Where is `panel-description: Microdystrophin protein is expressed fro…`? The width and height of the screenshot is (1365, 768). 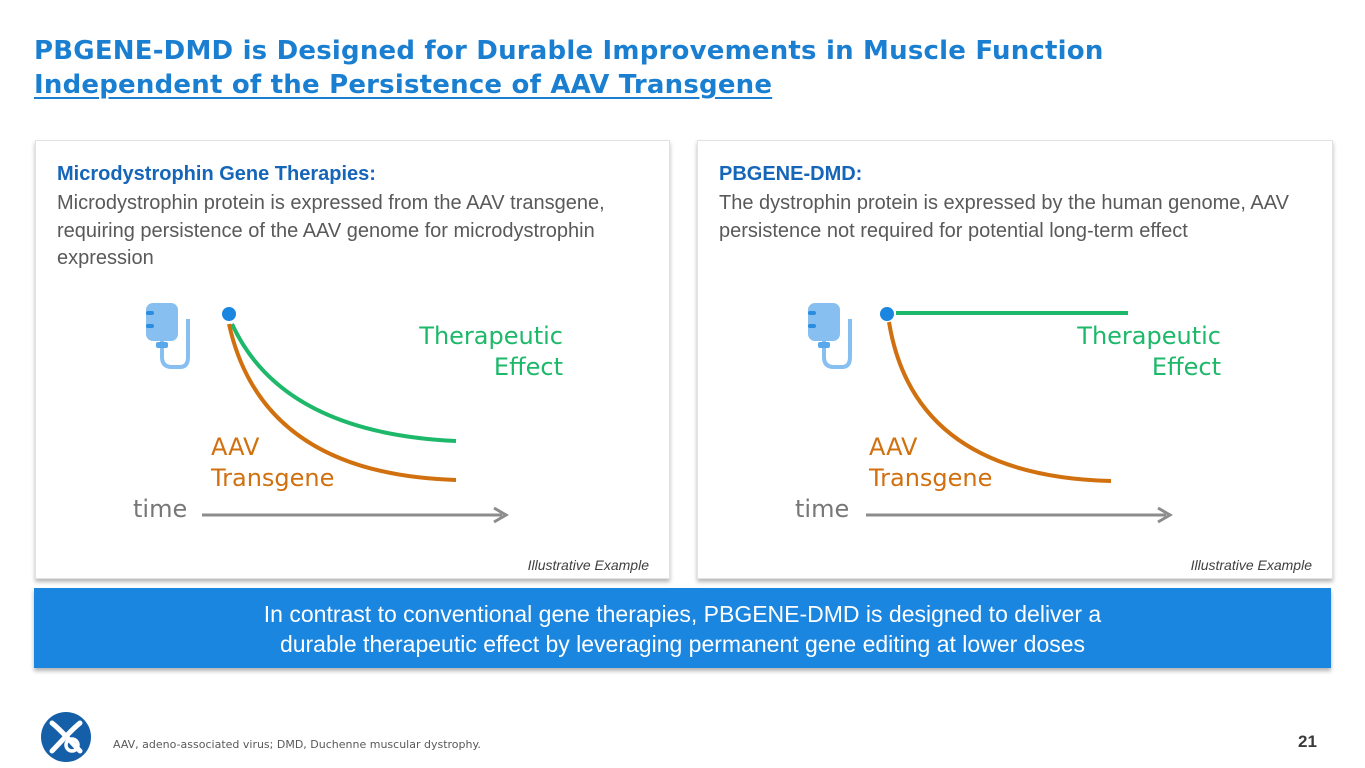
panel-description: Microdystrophin protein is expressed fro… is located at coordinates (331, 230).